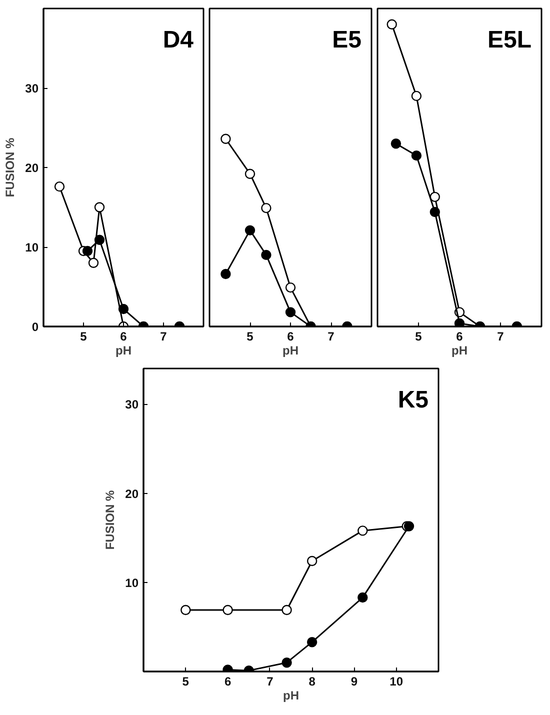 The width and height of the screenshot is (550, 715). Describe the element at coordinates (413, 400) in the screenshot. I see `text: K5` at that location.